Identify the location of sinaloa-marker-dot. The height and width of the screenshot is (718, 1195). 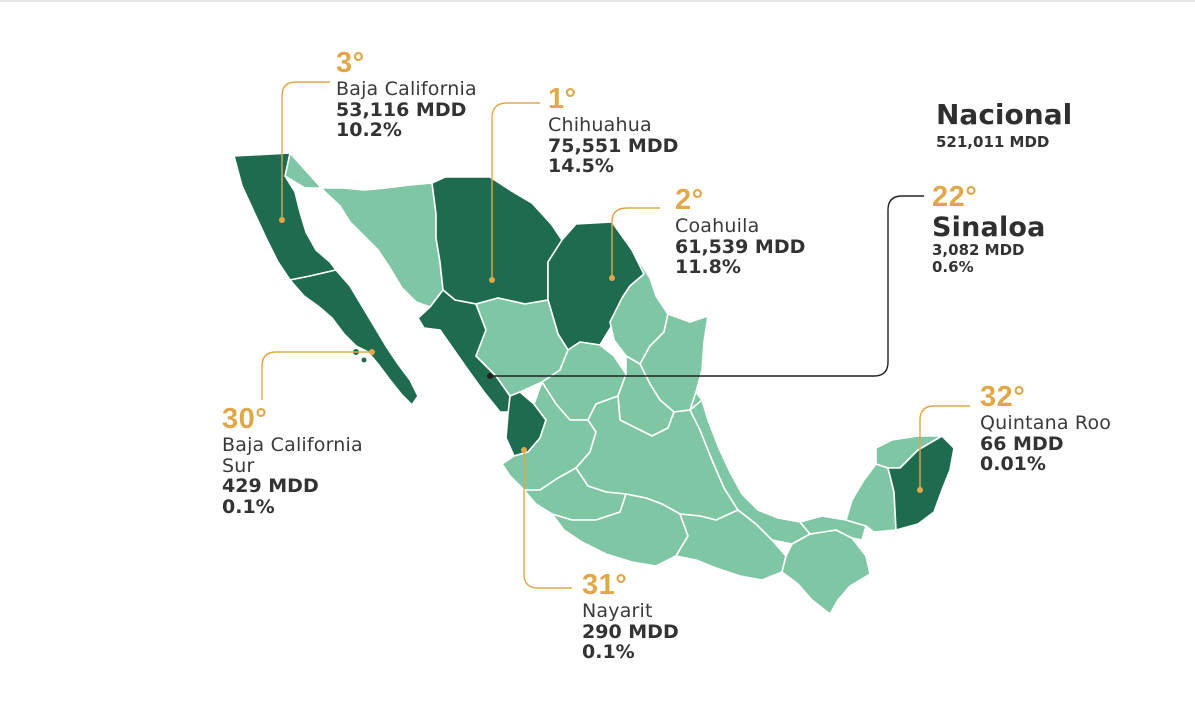
(490, 376).